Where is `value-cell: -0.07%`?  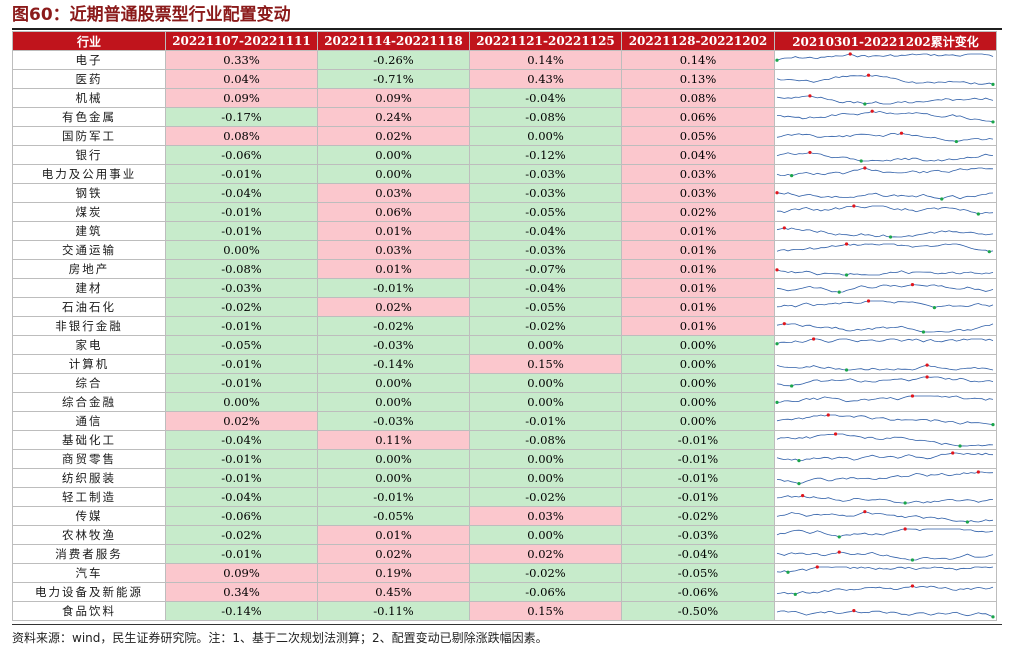 value-cell: -0.07% is located at coordinates (545, 269).